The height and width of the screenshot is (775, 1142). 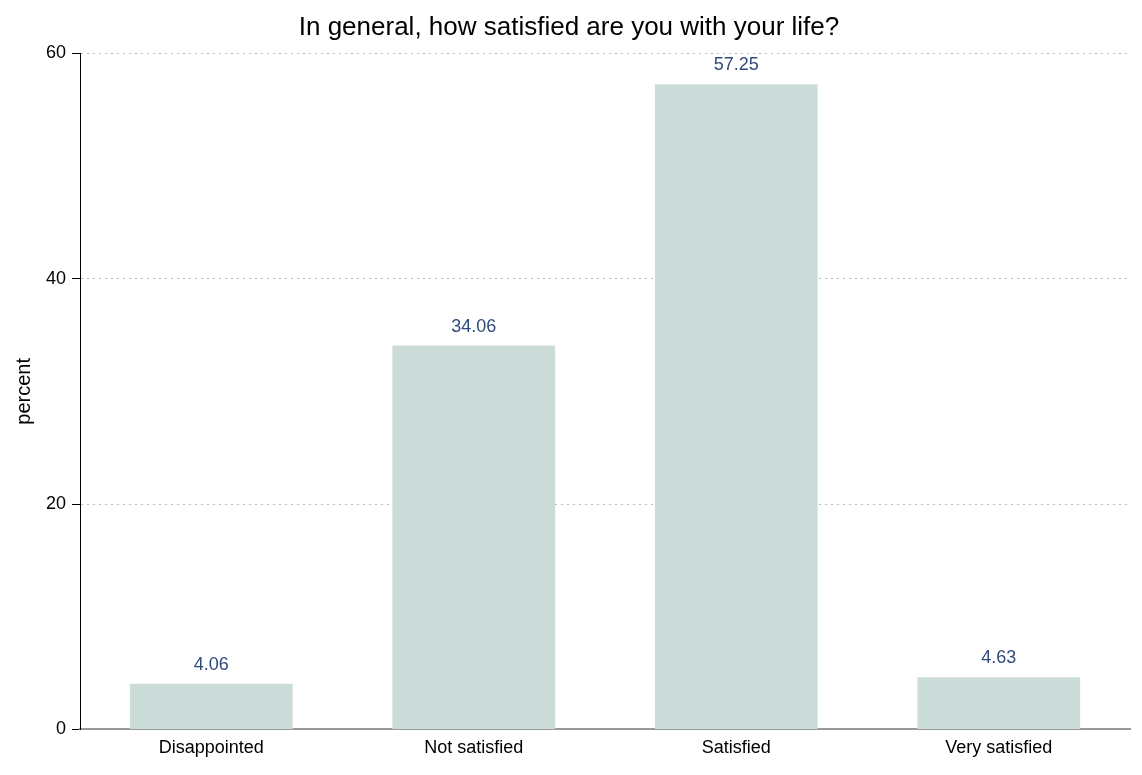 I want to click on x-tick-label: Not satisfied, so click(x=474, y=747).